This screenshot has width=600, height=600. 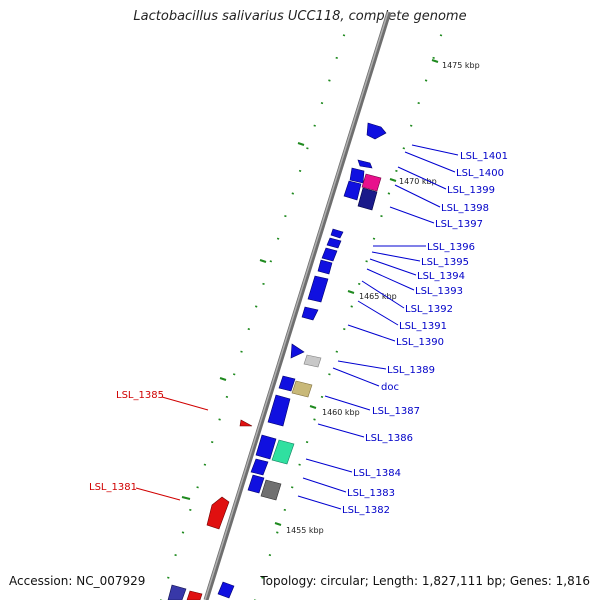 What do you see at coordinates (420, 342) in the screenshot?
I see `gene-label-lsl-1390: LSL_1390` at bounding box center [420, 342].